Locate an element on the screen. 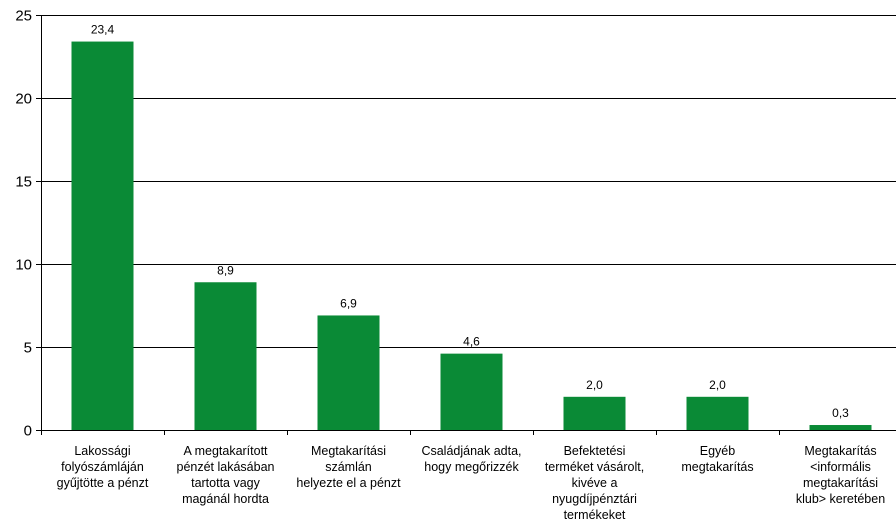  y-tick-label: 20 is located at coordinates (23, 99).